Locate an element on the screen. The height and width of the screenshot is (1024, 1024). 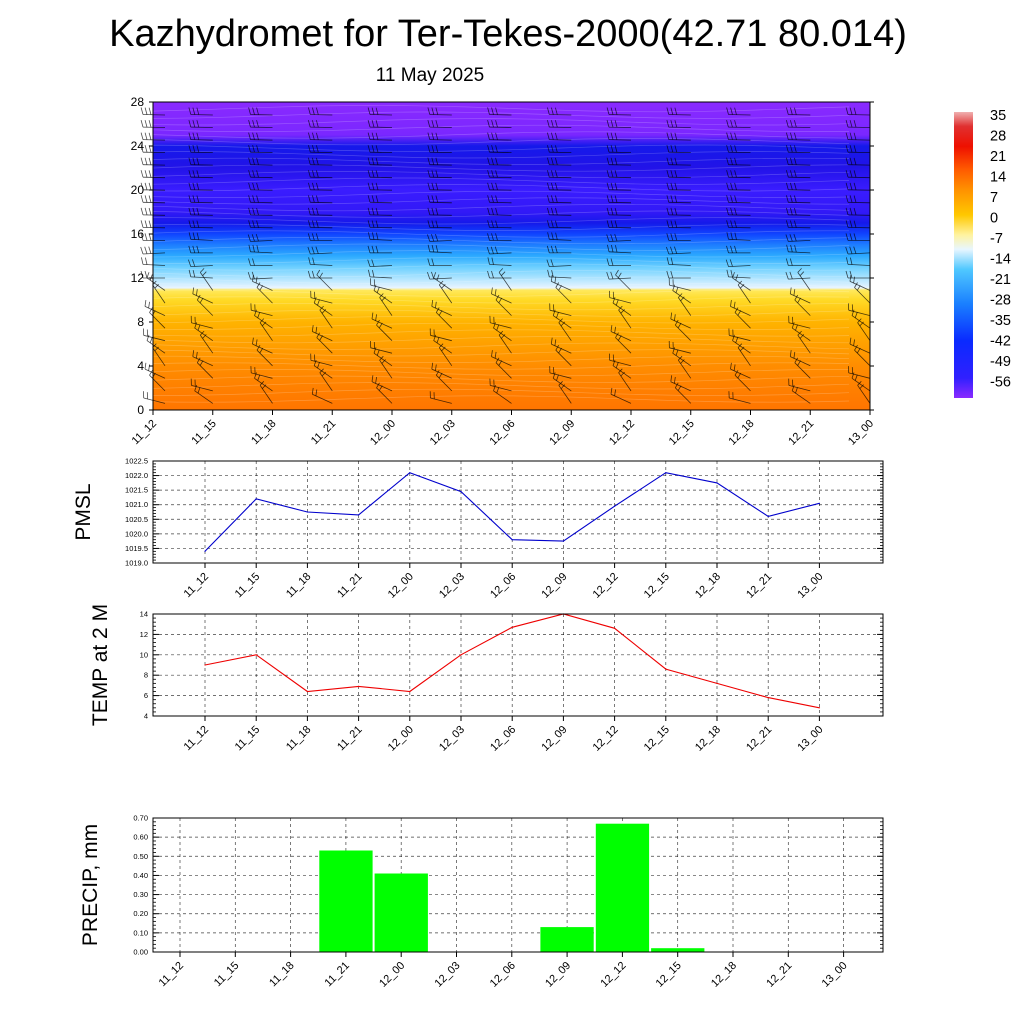
precip-bar is located at coordinates (678, 950).